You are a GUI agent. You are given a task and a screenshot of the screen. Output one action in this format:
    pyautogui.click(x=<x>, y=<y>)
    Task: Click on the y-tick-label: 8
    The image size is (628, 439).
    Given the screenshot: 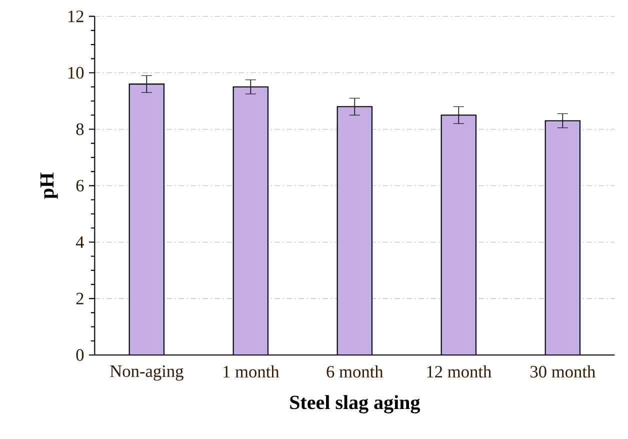 What is the action you would take?
    pyautogui.click(x=80, y=129)
    